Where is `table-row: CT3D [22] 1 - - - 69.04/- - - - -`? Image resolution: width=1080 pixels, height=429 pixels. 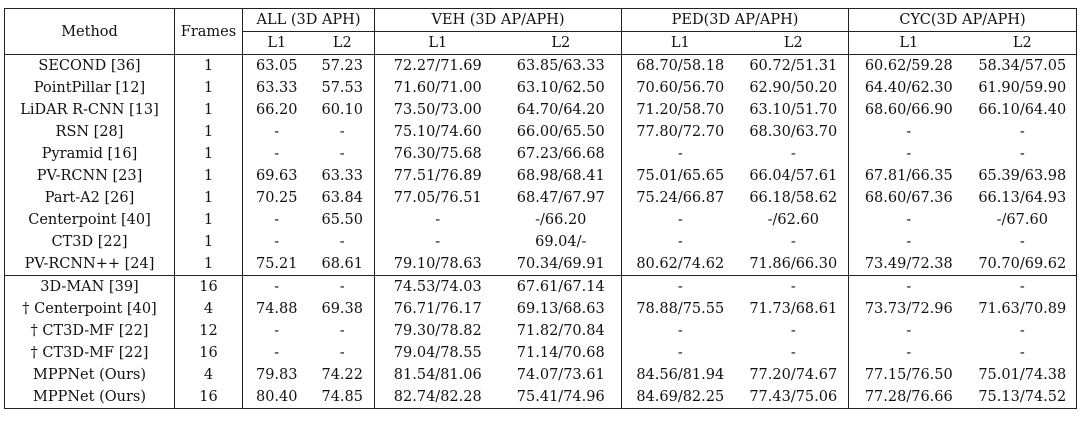 table-row: CT3D [22] 1 - - - 69.04/- - - - - is located at coordinates (540, 242).